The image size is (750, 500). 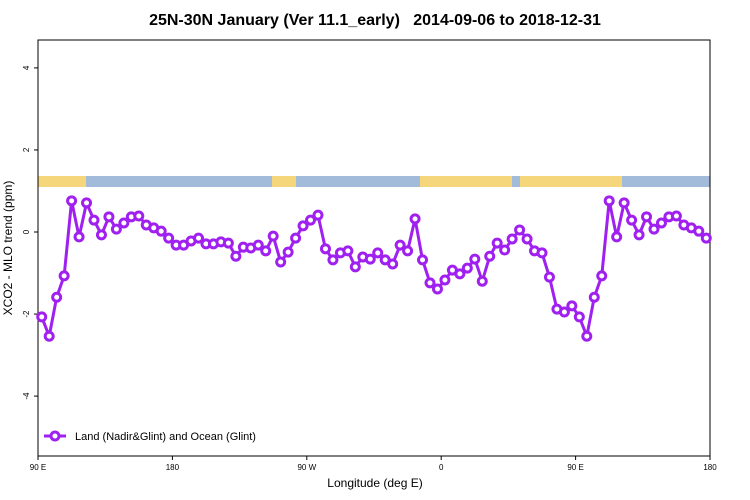 What do you see at coordinates (165, 437) in the screenshot?
I see `legend-label: Land (Nadir&Glint) and Ocean (Glint)` at bounding box center [165, 437].